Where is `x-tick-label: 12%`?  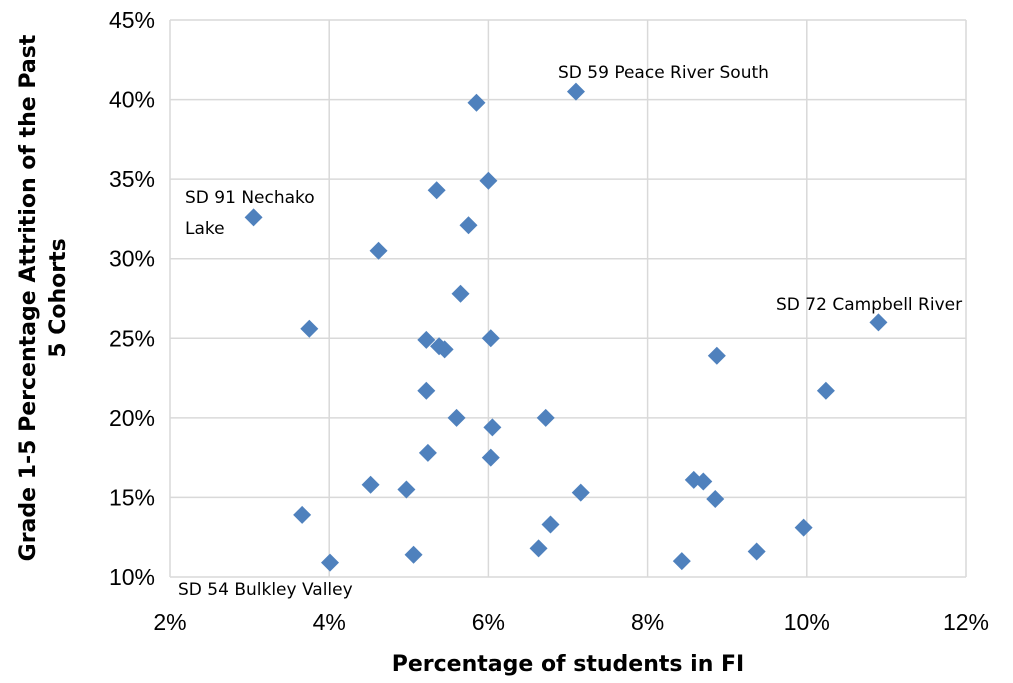 x-tick-label: 12% is located at coordinates (966, 622).